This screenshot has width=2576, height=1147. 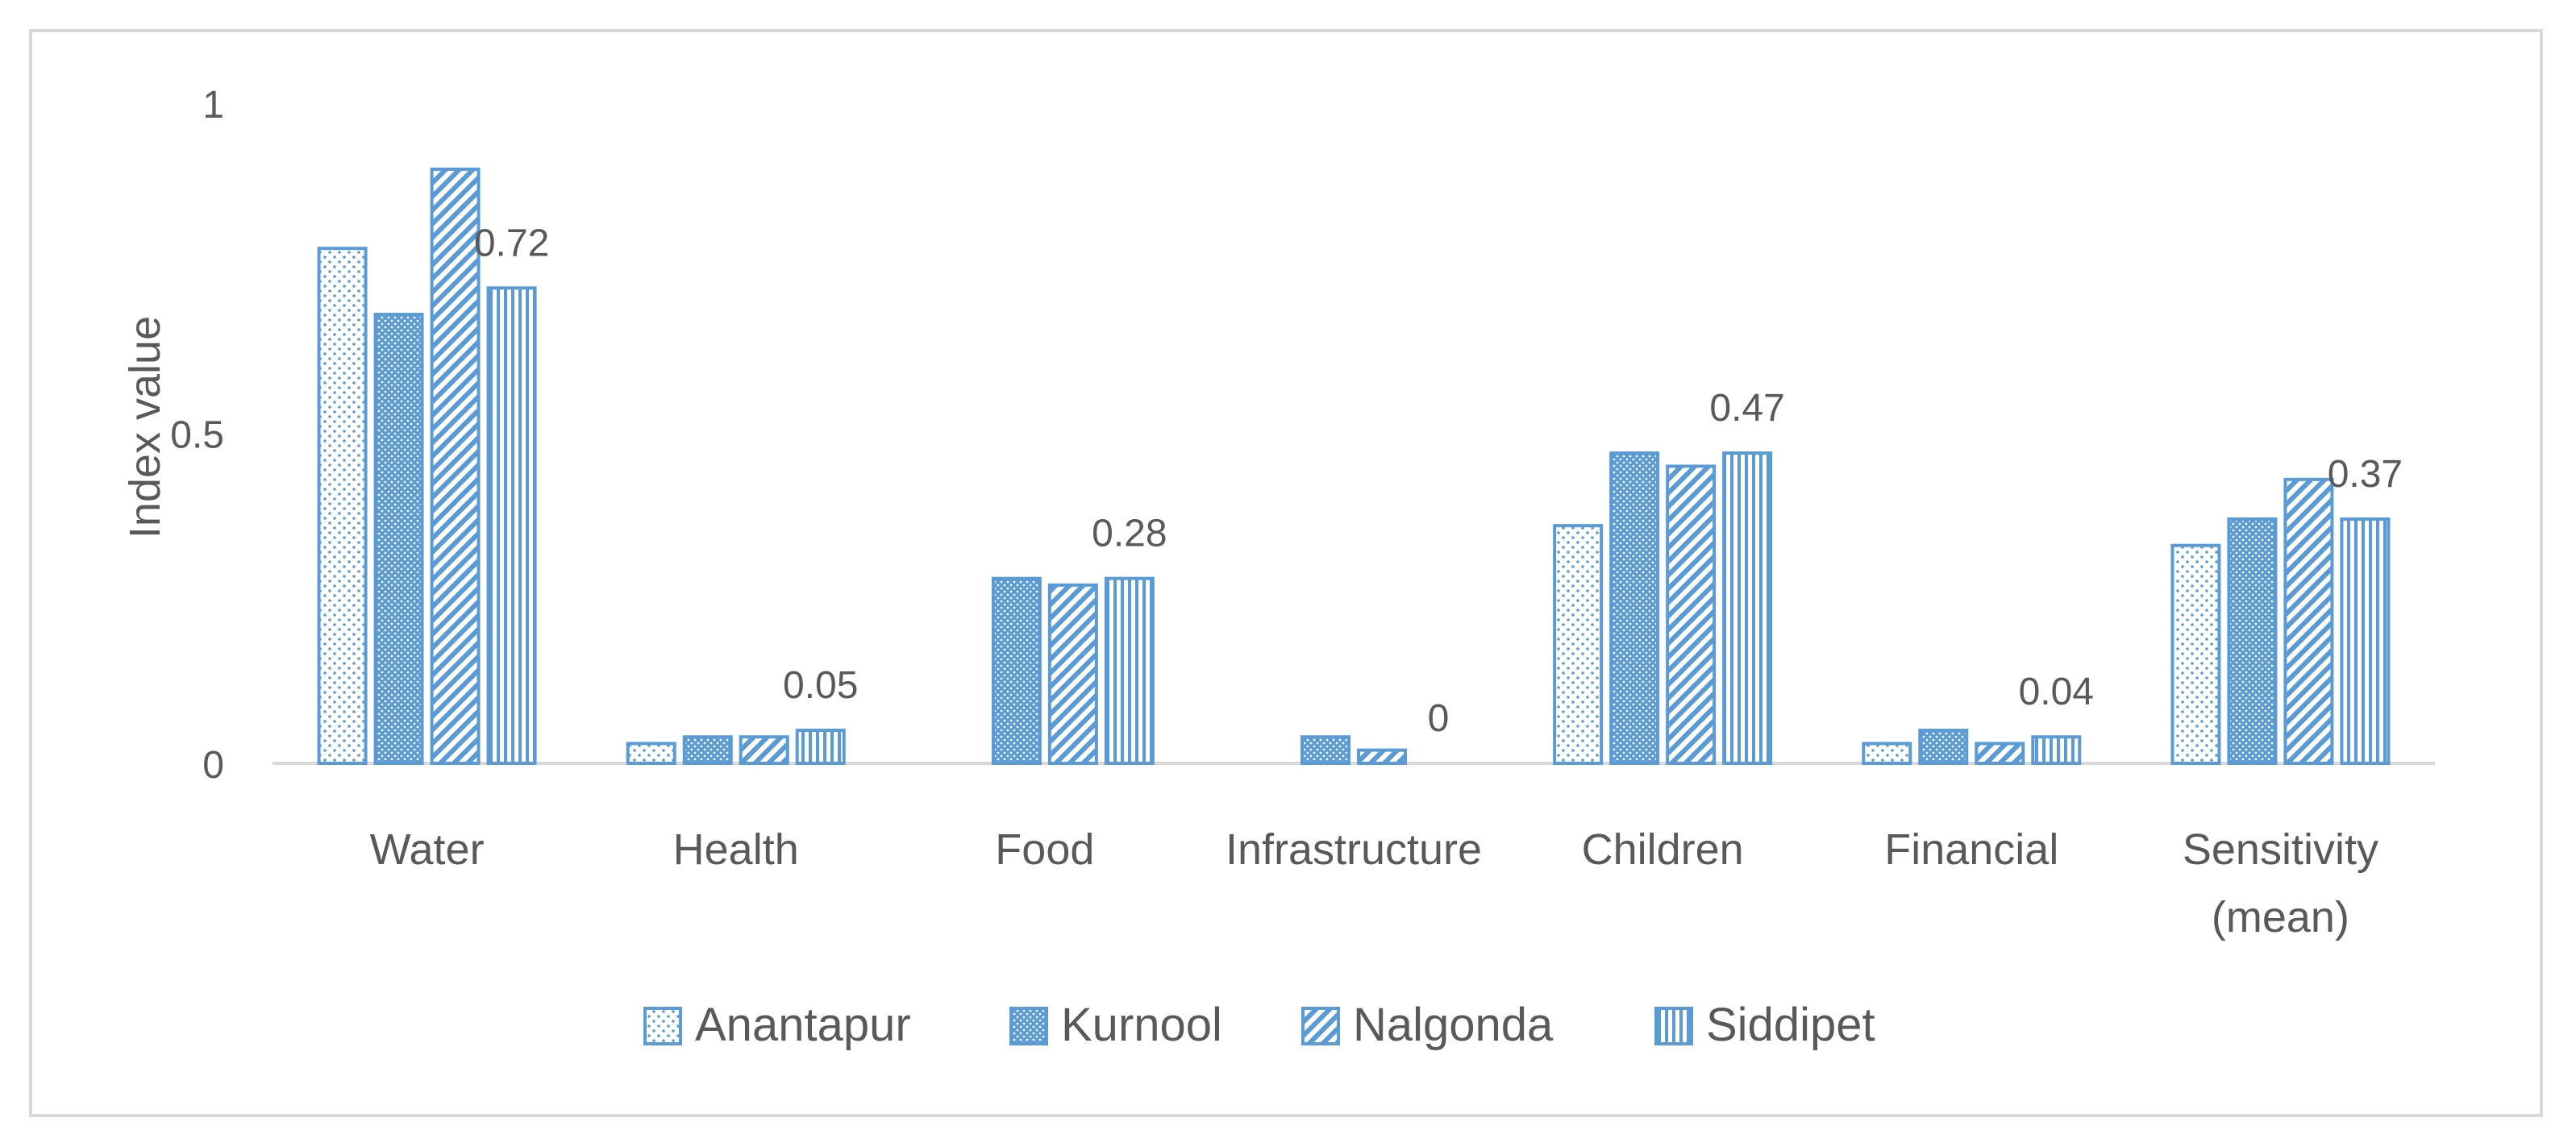 I want to click on data-label: 0, so click(x=1439, y=718).